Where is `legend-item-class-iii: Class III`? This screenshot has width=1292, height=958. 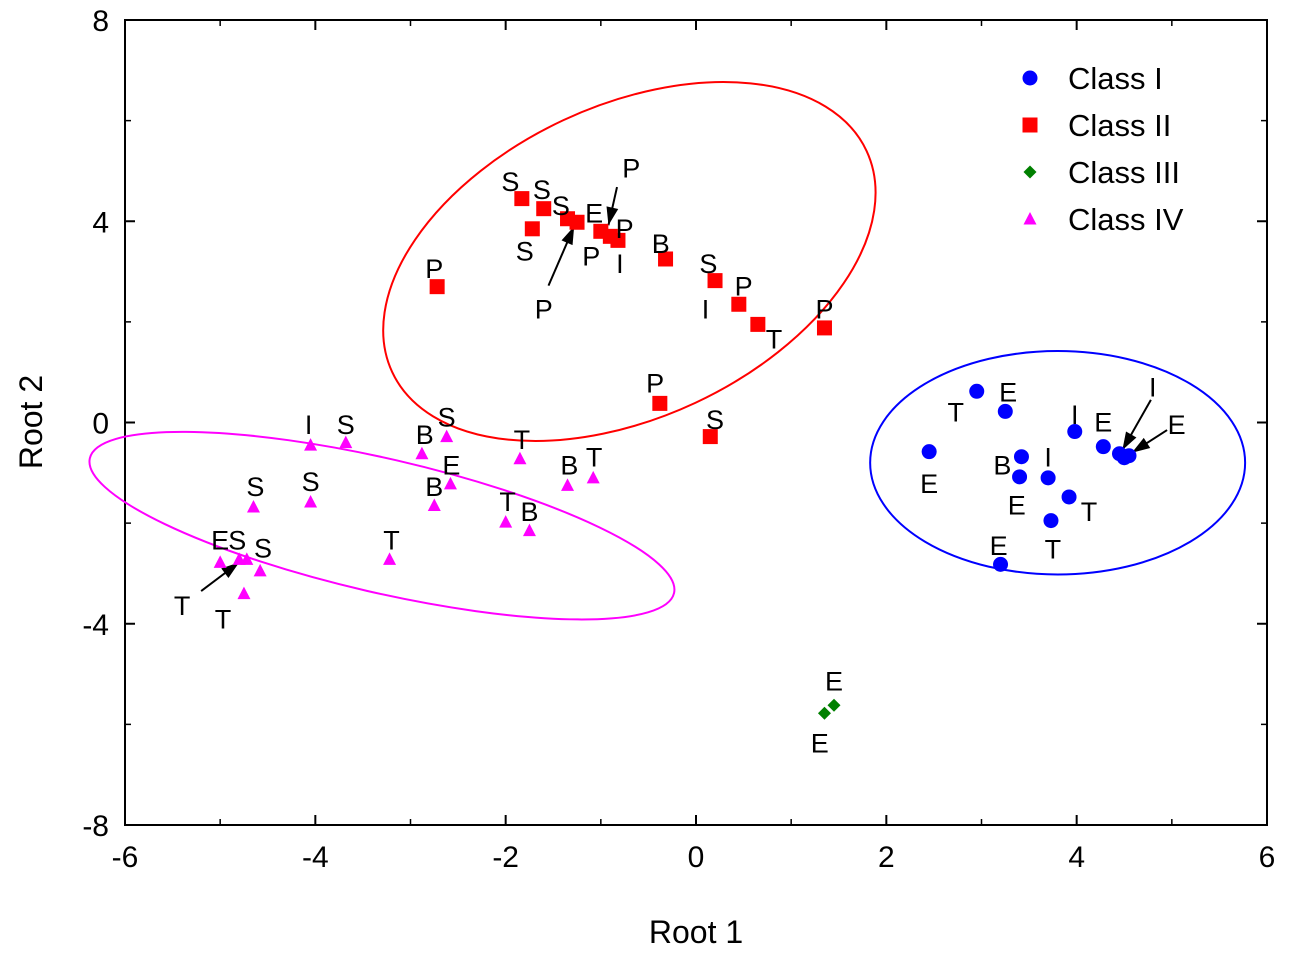
legend-item-class-iii: Class III is located at coordinates (1101, 172).